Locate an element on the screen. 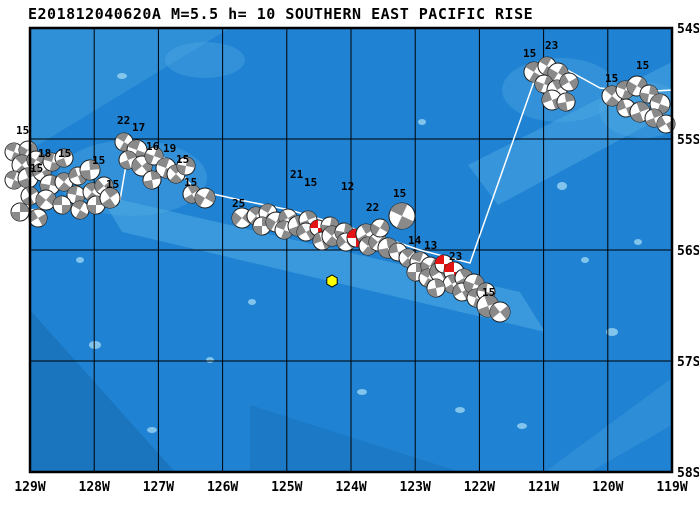 The width and height of the screenshot is (699, 505). event-marker-hexagon is located at coordinates (332, 281).